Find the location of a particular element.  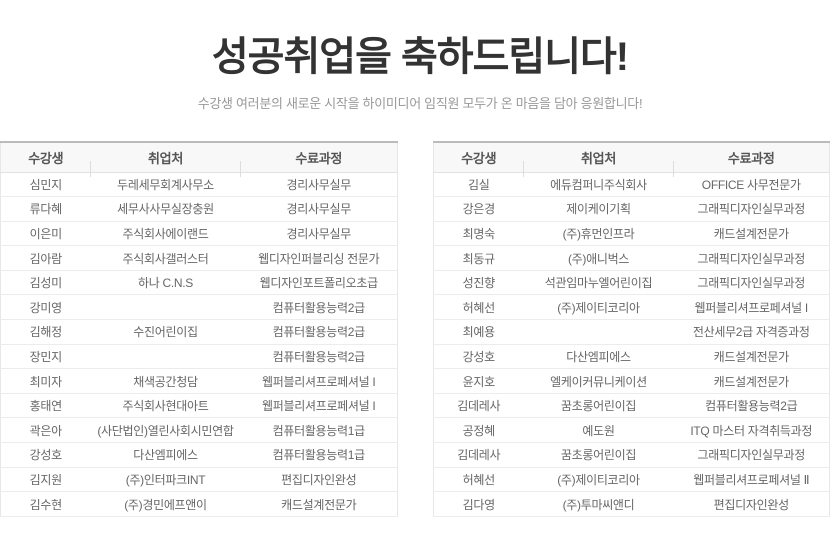

cell-employer: 에듀컴퍼니주식회사 is located at coordinates (598, 185).